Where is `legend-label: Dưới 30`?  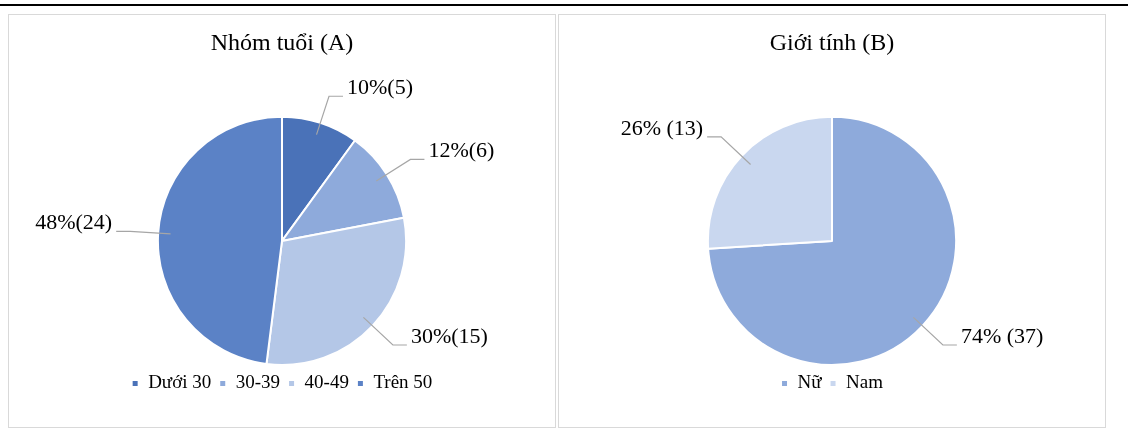
legend-label: Dưới 30 is located at coordinates (180, 382).